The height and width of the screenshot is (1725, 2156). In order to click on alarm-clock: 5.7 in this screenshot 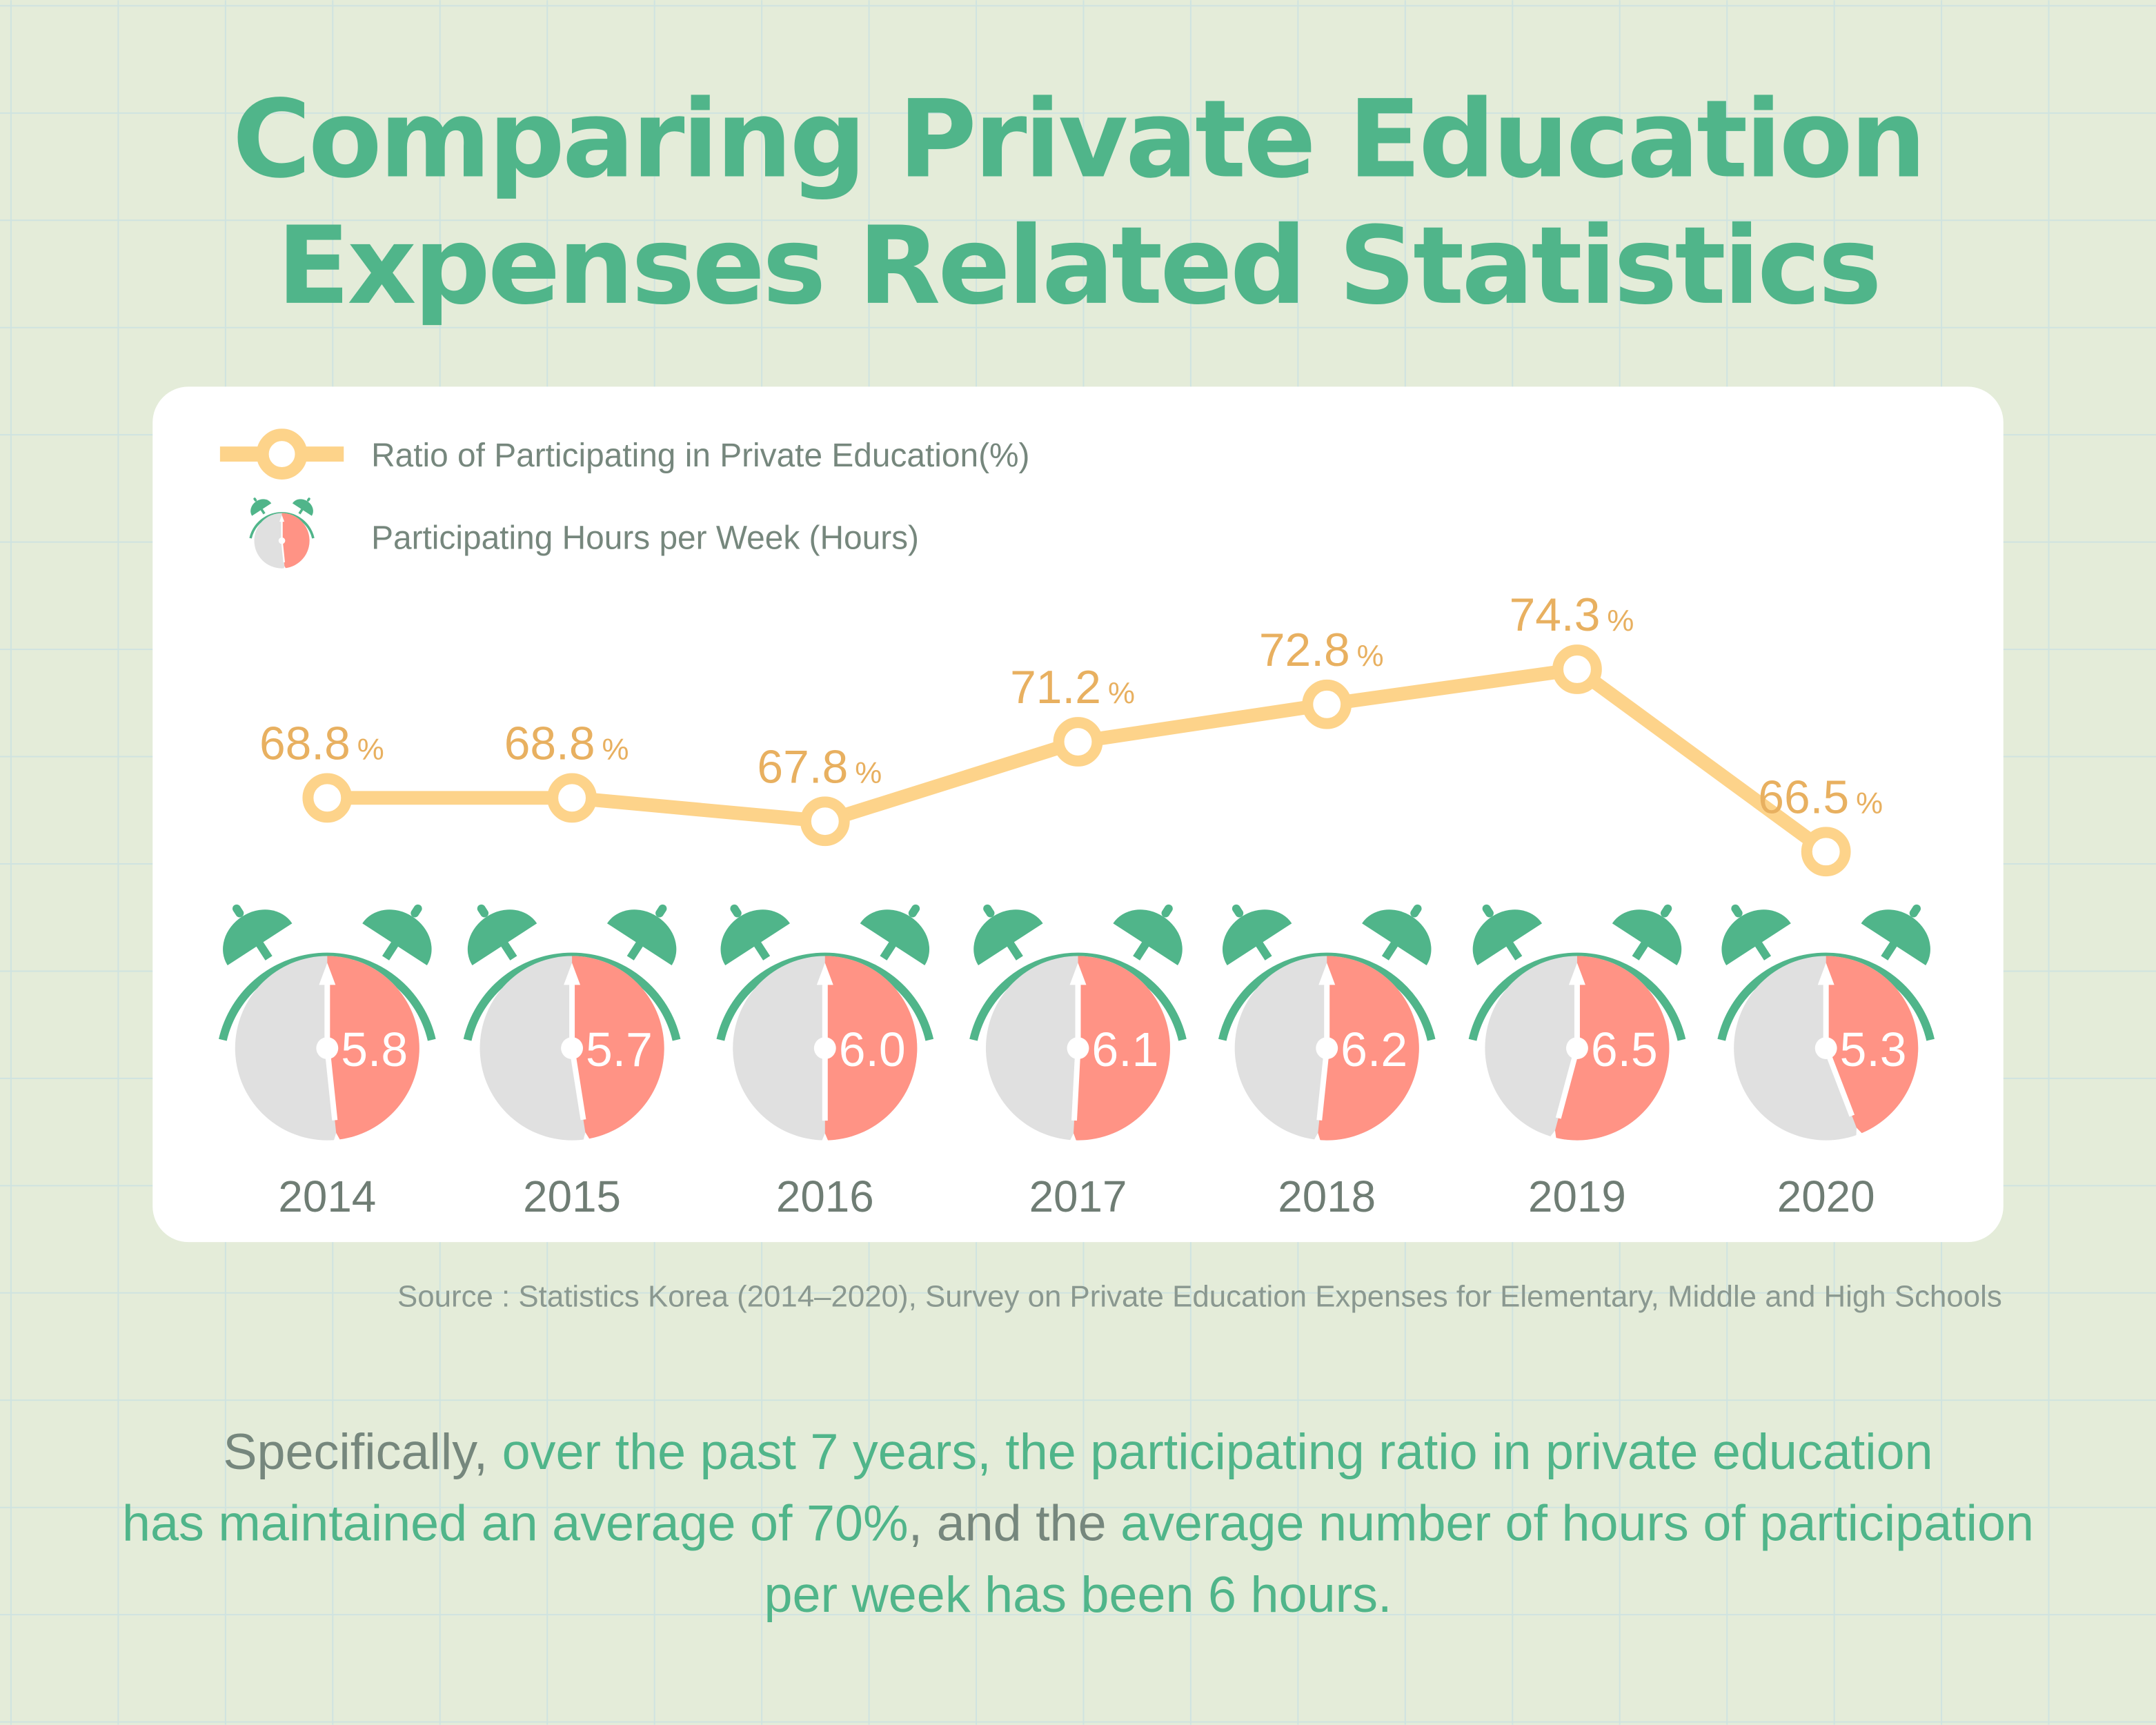, I will do `click(572, 1028)`.